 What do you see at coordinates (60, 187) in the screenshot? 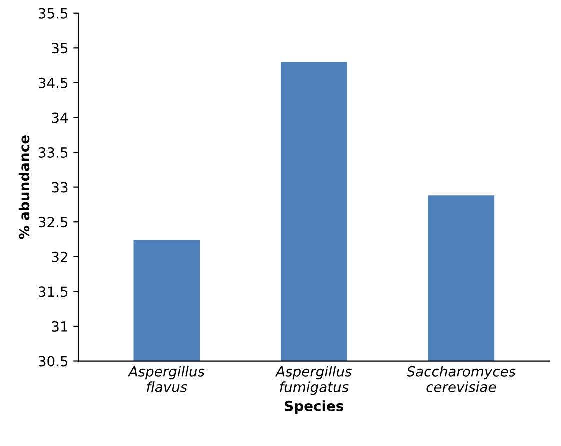
I see `y-tick-label: 33` at bounding box center [60, 187].